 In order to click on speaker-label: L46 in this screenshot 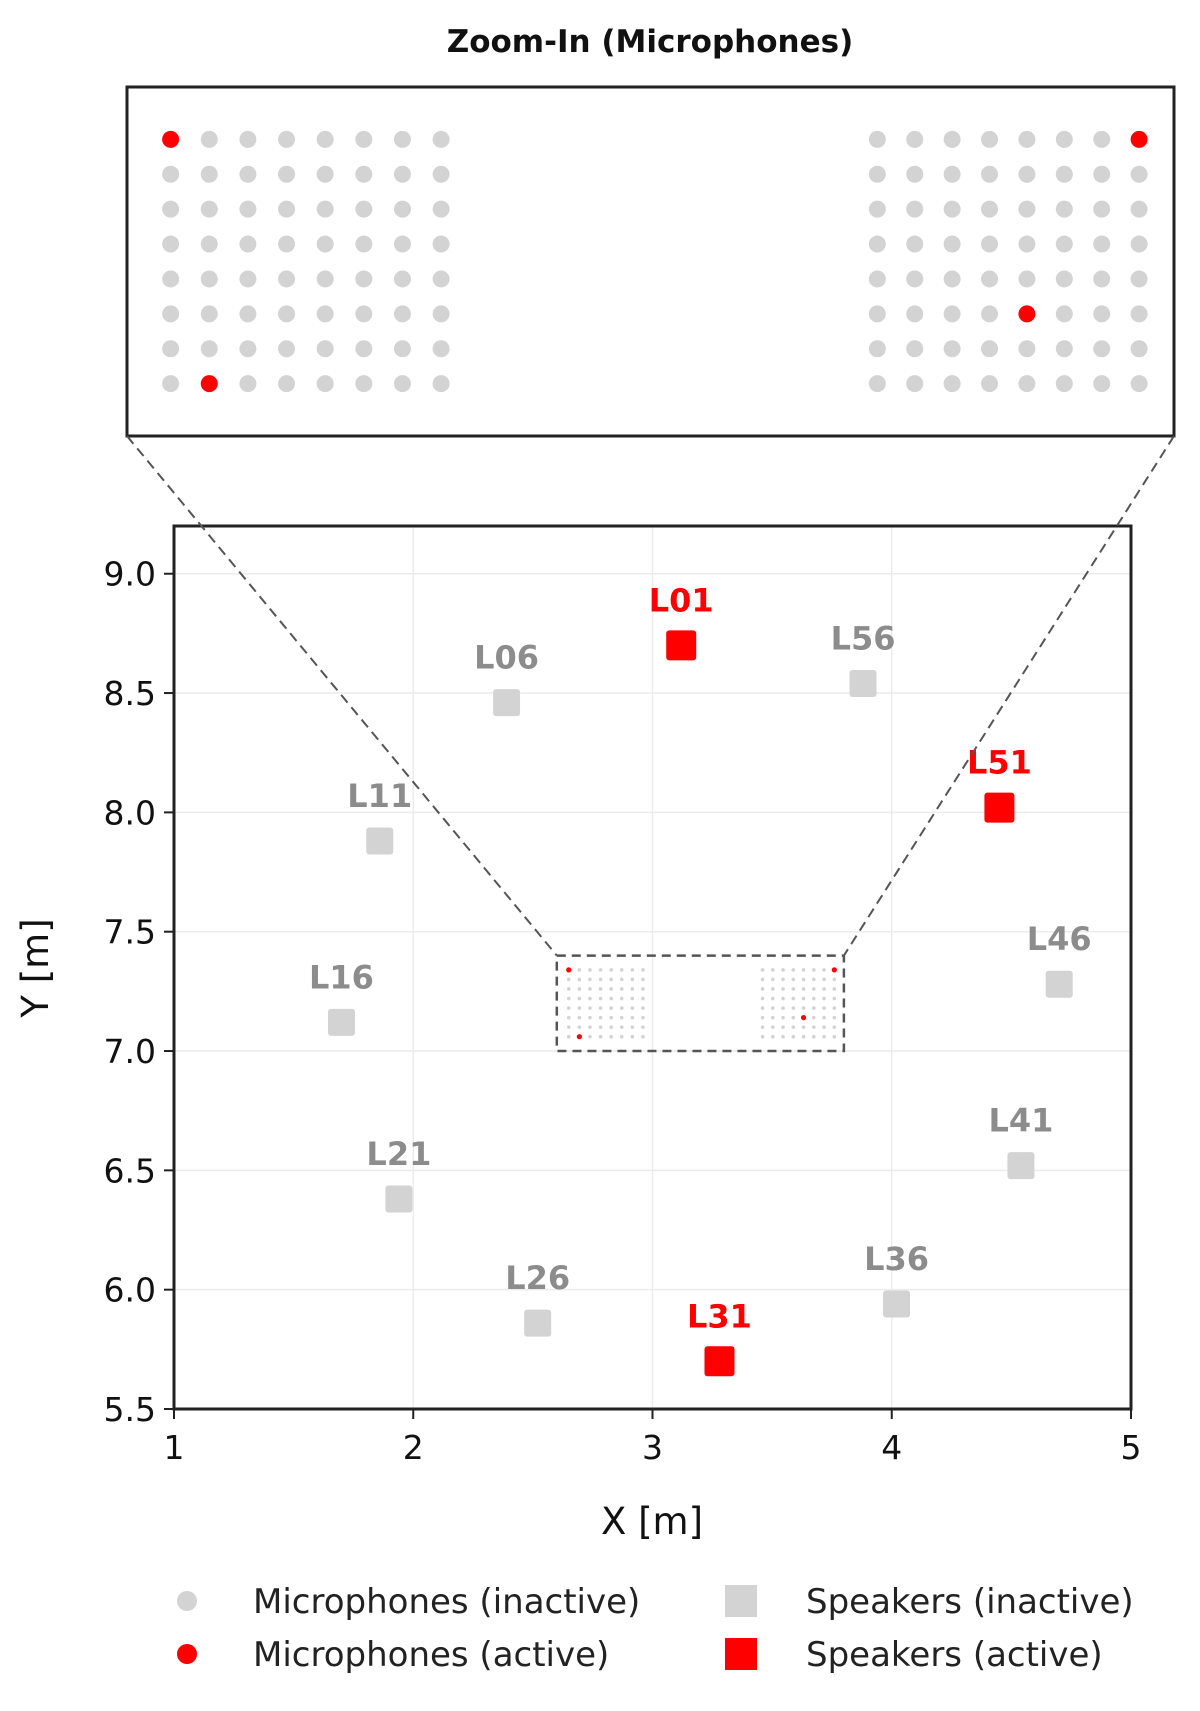, I will do `click(1059, 939)`.